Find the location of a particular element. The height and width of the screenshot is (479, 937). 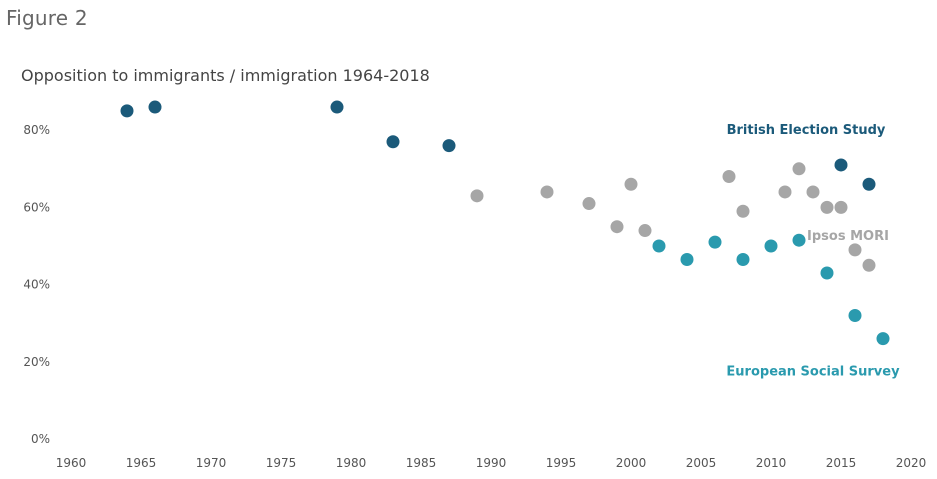

x-tick-label: 1960 is located at coordinates (71, 463).